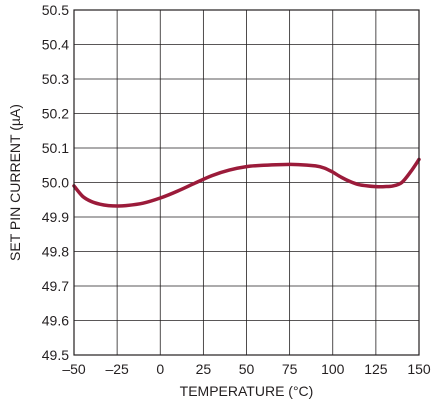 This screenshot has height=405, width=435. Describe the element at coordinates (376, 369) in the screenshot. I see `x-tick-label: 125` at that location.